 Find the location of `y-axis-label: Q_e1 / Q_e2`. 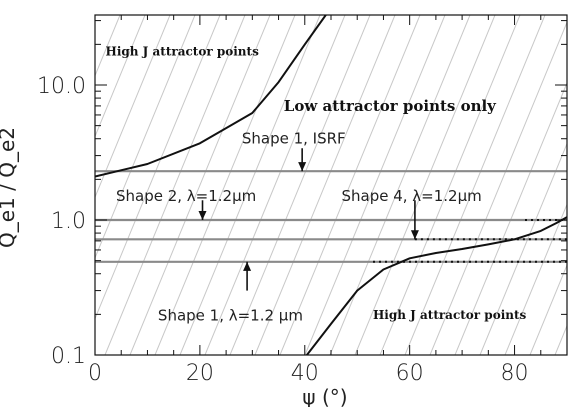

y-axis-label: Q_e1 / Q_e2 is located at coordinates (9, 187).